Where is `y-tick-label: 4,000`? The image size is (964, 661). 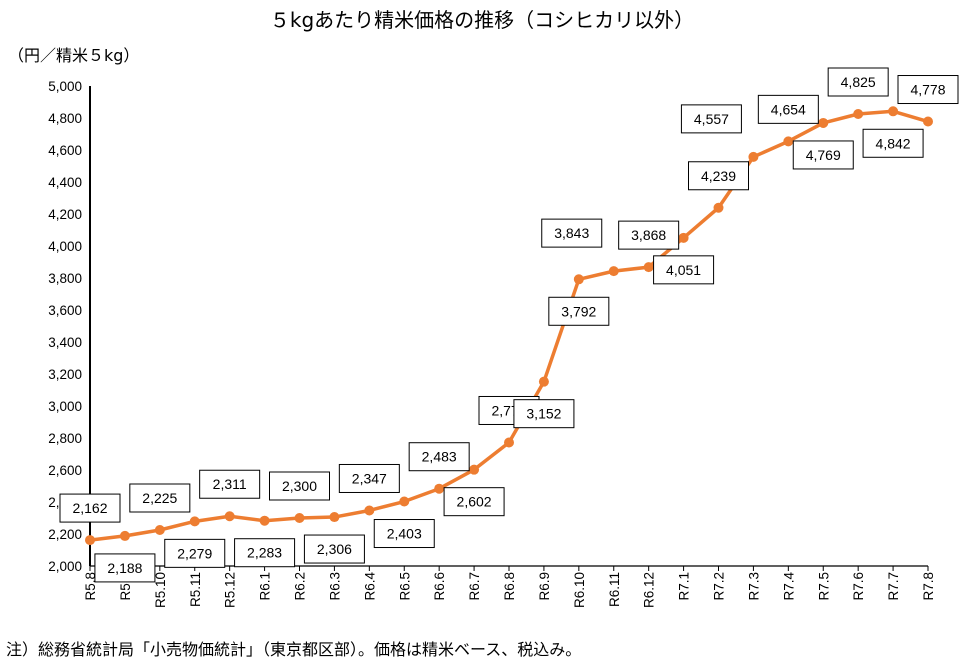 y-tick-label: 4,000 is located at coordinates (65, 246).